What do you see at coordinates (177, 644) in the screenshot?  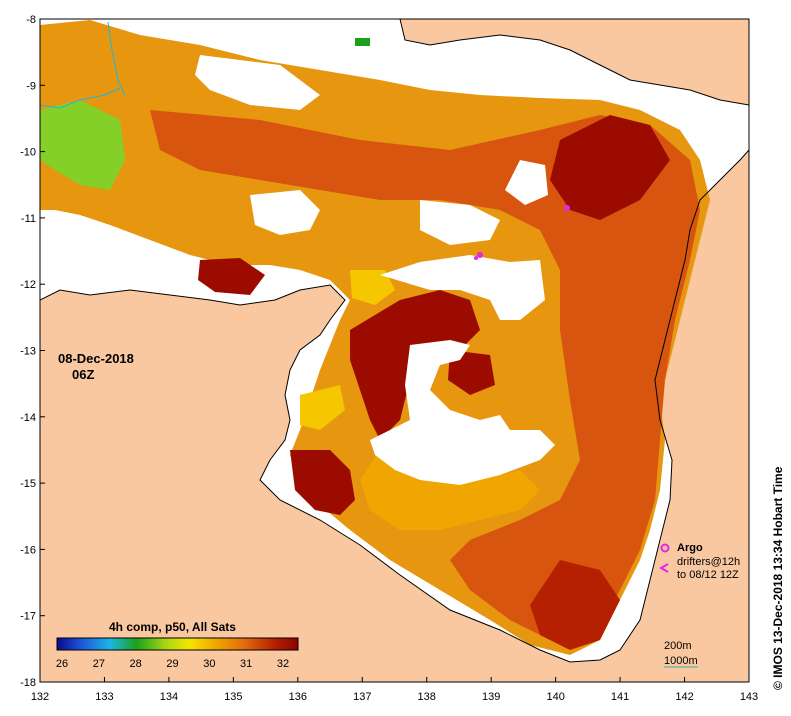 I see `colorbar` at bounding box center [177, 644].